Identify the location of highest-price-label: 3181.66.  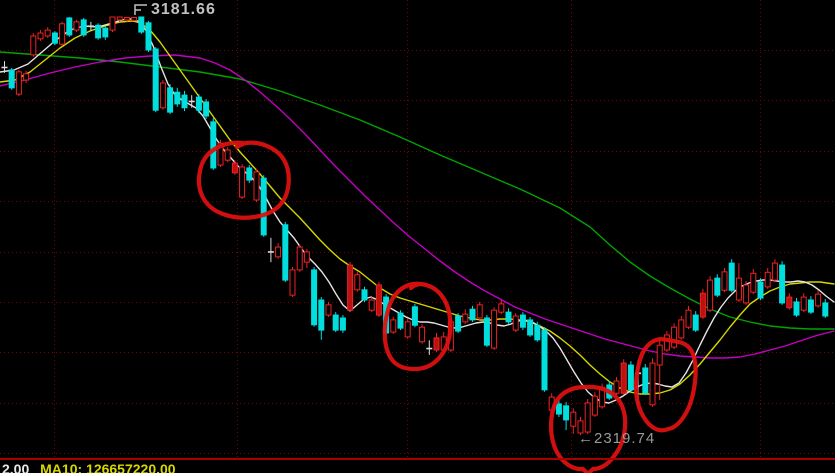
(183, 9).